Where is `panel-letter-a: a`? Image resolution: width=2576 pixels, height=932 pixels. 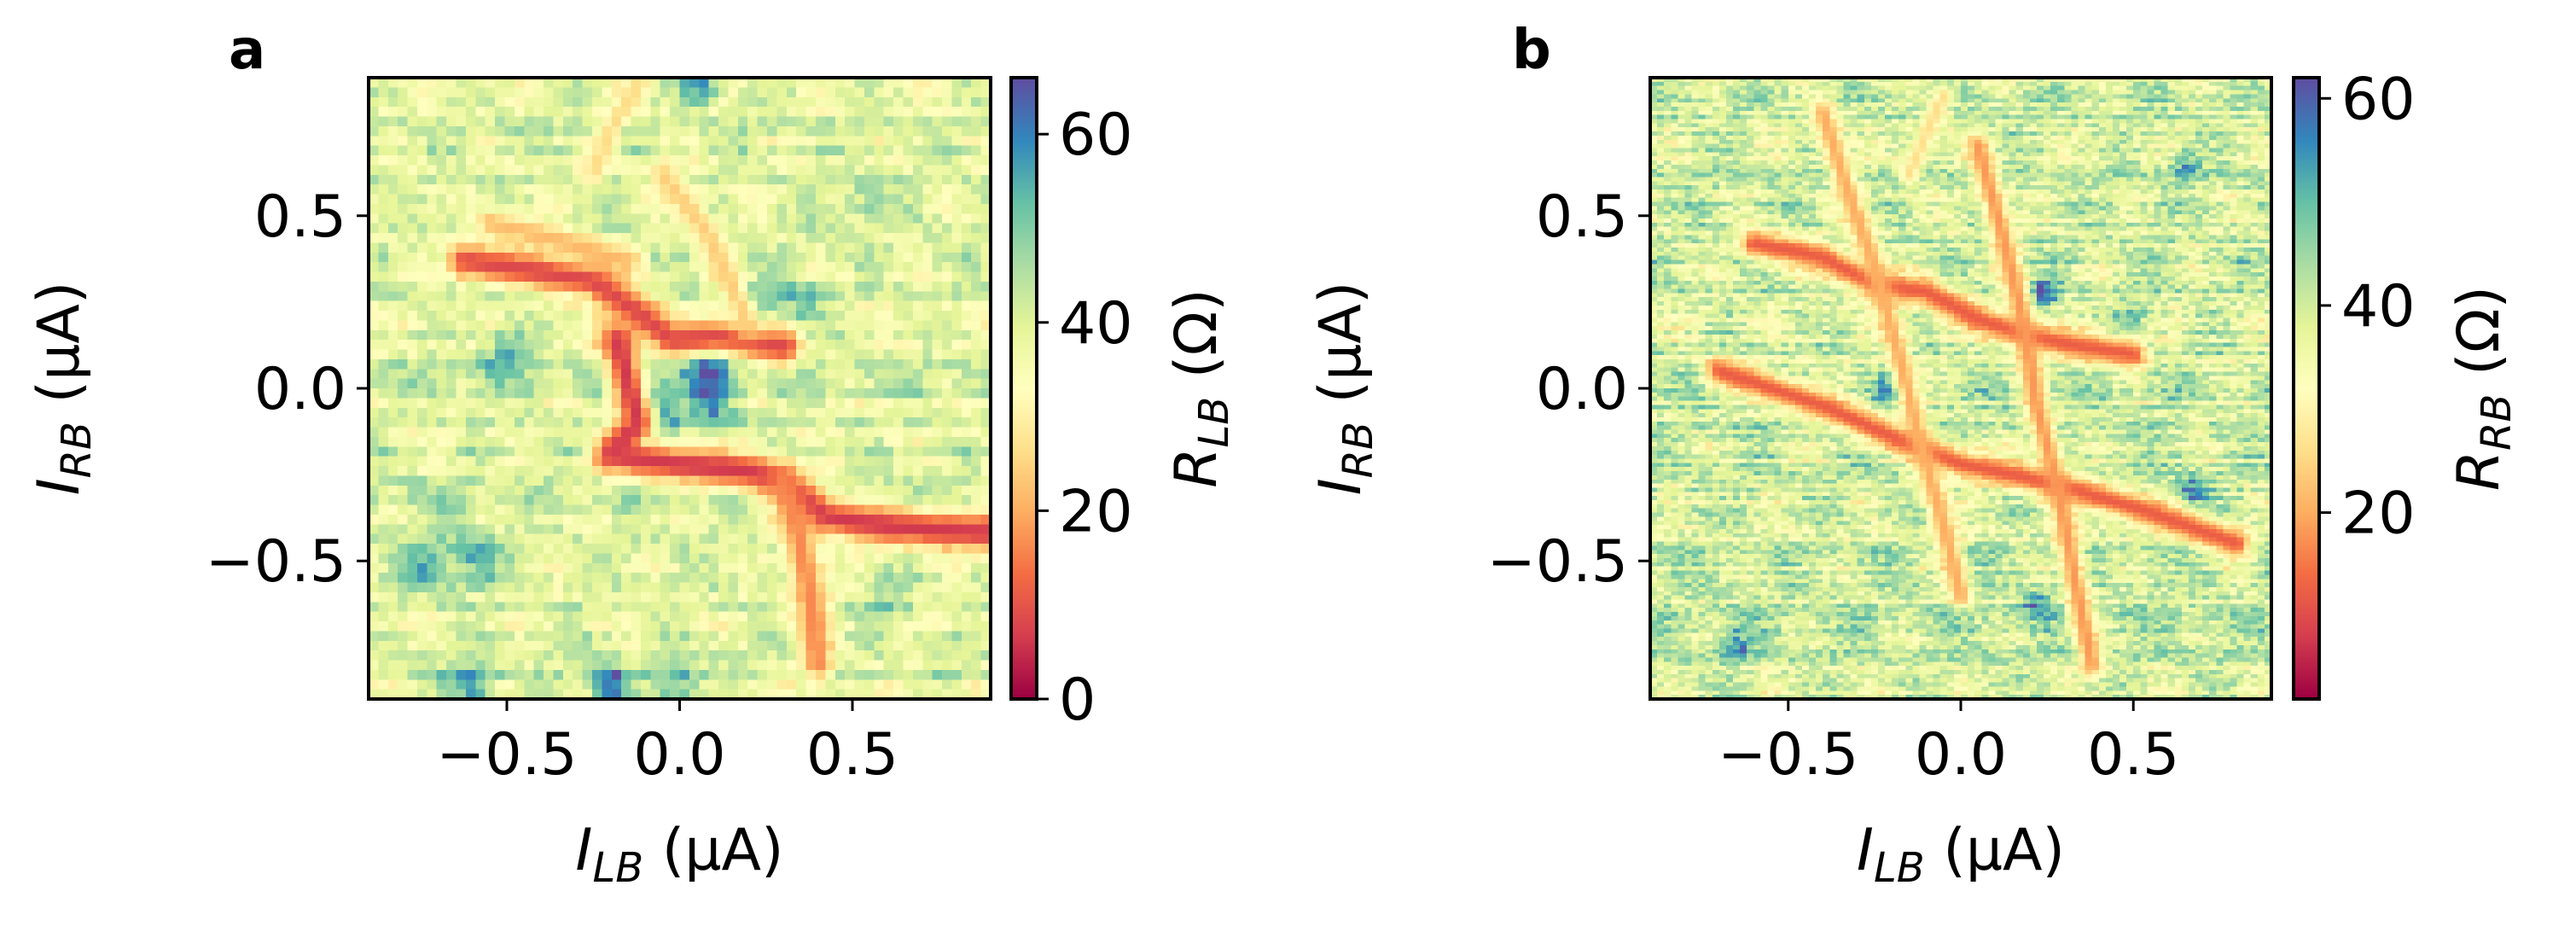 panel-letter-a: a is located at coordinates (247, 50).